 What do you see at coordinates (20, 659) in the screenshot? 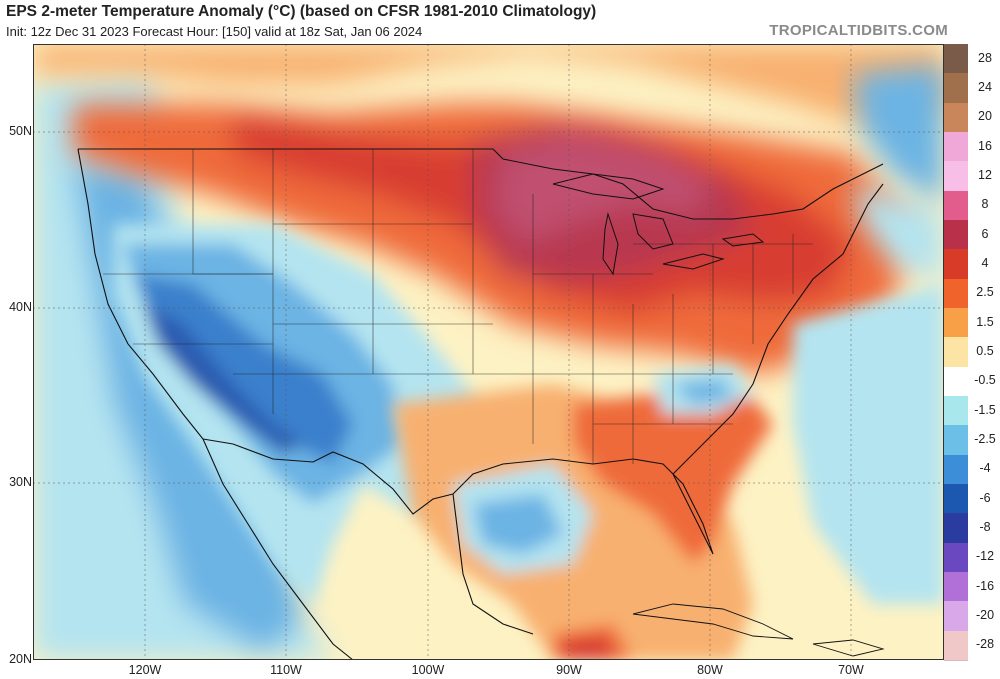
I see `lat-label-20n: 20N` at bounding box center [20, 659].